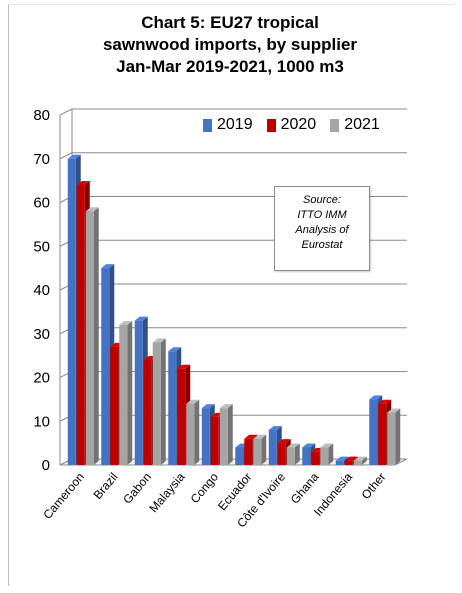 The height and width of the screenshot is (593, 462). I want to click on y-tick-label: 70, so click(41, 159).